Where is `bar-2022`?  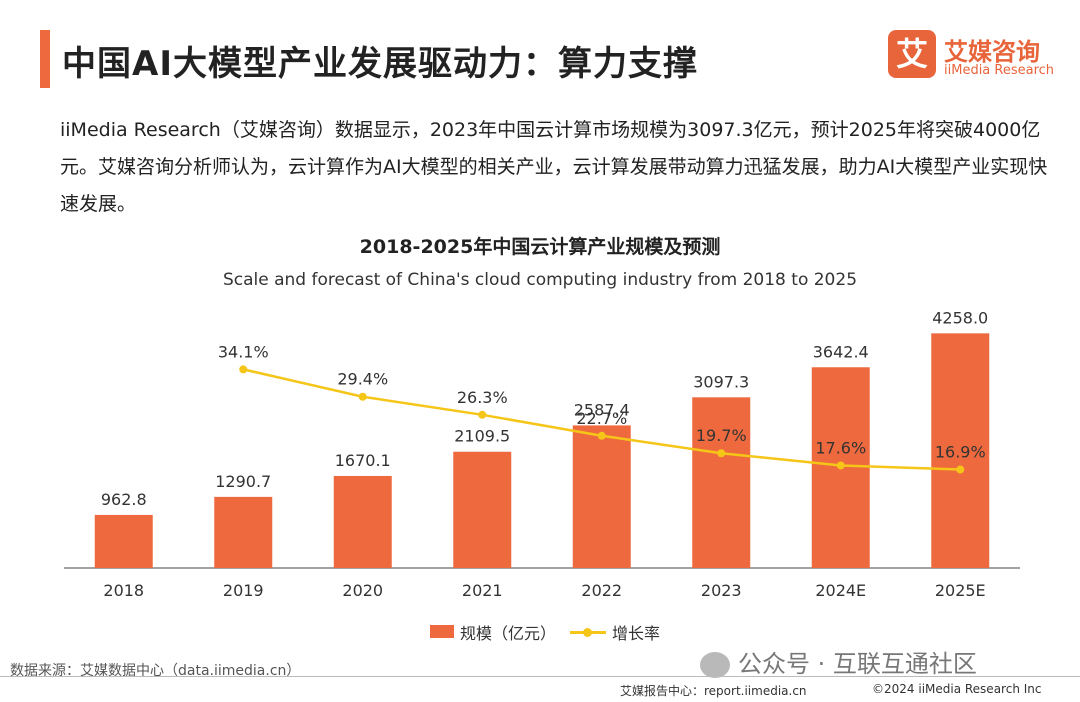 bar-2022 is located at coordinates (601, 496).